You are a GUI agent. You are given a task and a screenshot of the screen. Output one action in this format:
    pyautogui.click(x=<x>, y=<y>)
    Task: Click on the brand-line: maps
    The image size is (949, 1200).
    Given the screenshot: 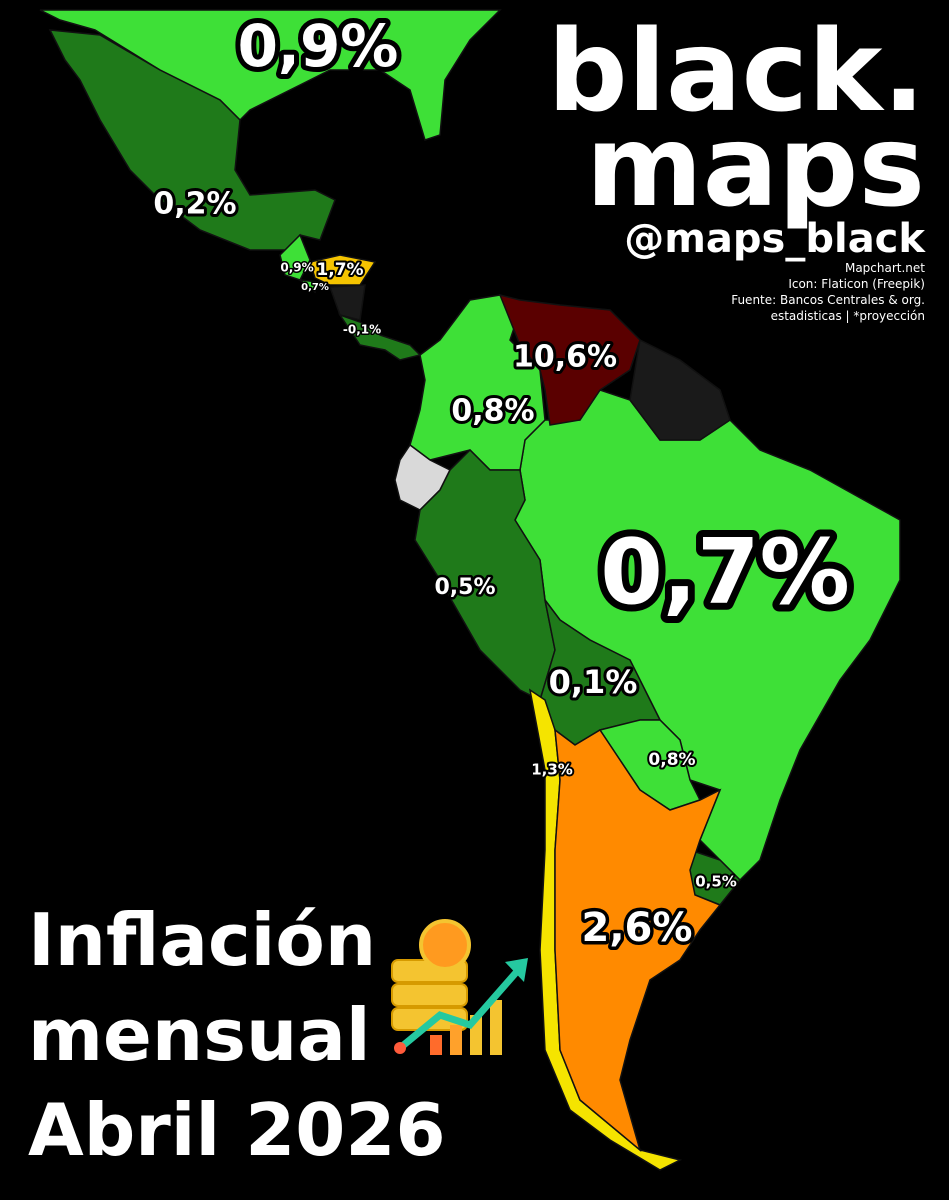 What is the action you would take?
    pyautogui.click(x=755, y=167)
    